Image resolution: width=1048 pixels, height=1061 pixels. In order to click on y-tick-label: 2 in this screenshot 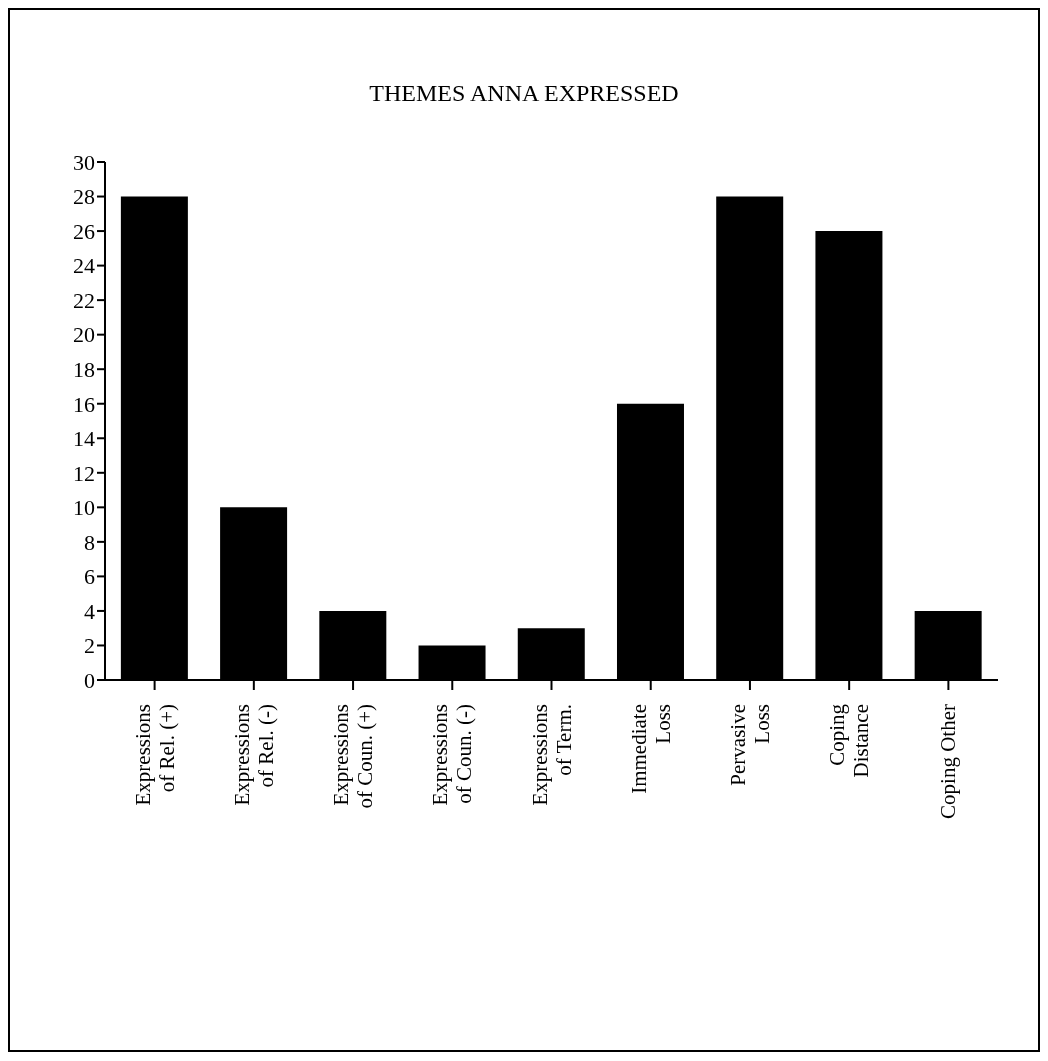, I will do `click(89, 646)`.